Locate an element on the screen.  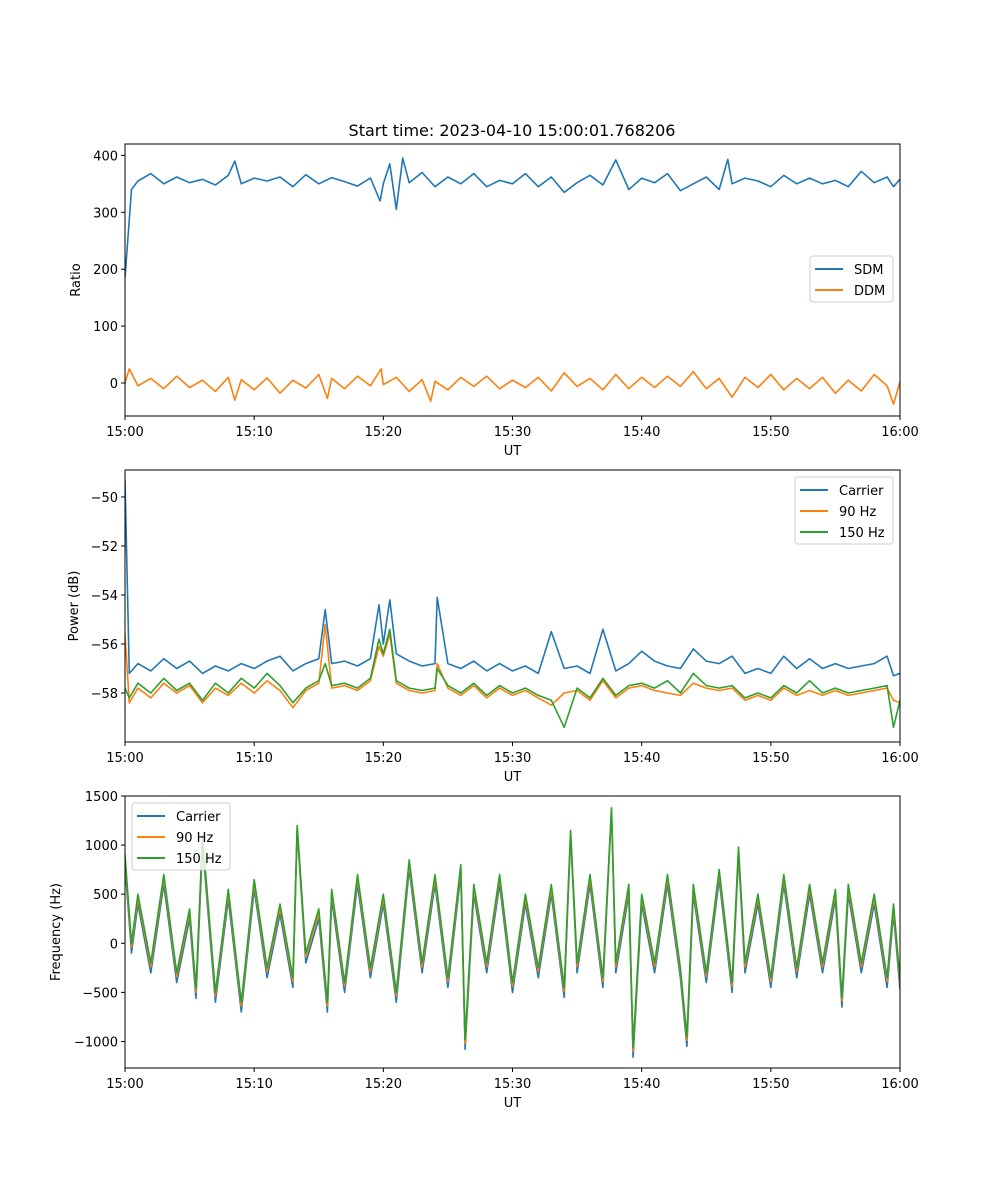
series-line-90-hz is located at coordinates (512, 666).